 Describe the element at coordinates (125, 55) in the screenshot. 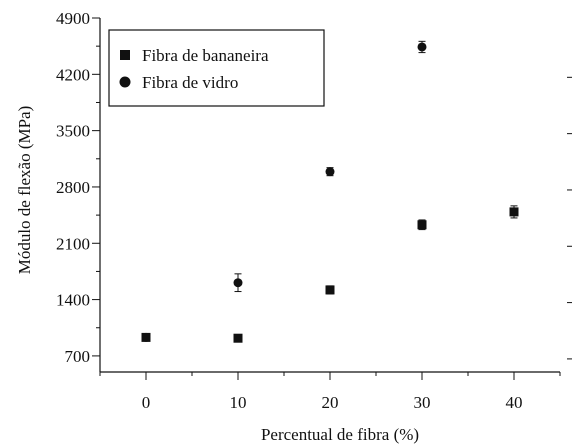

I see `legend-marker-square` at that location.